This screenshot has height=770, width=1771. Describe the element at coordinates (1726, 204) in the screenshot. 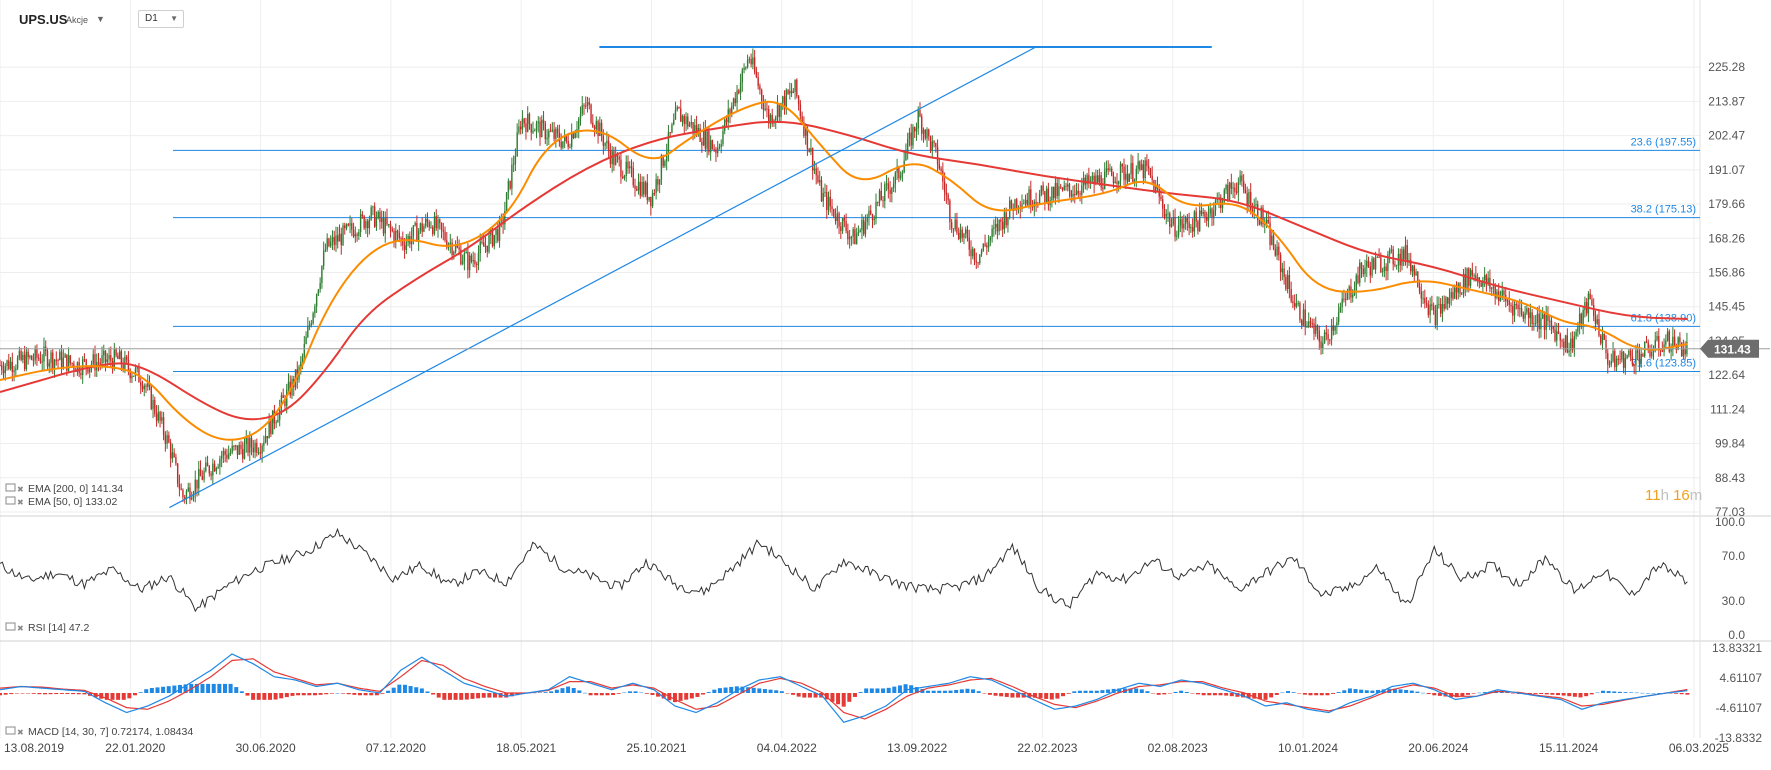

I see `price-tick-label: 179.66` at that location.